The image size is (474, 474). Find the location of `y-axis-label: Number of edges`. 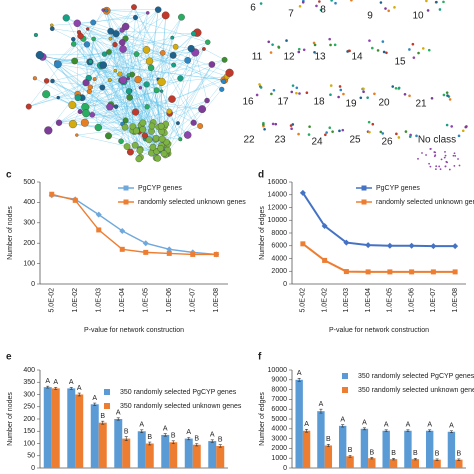

y-axis-label: Number of edges is located at coordinates (262, 419).